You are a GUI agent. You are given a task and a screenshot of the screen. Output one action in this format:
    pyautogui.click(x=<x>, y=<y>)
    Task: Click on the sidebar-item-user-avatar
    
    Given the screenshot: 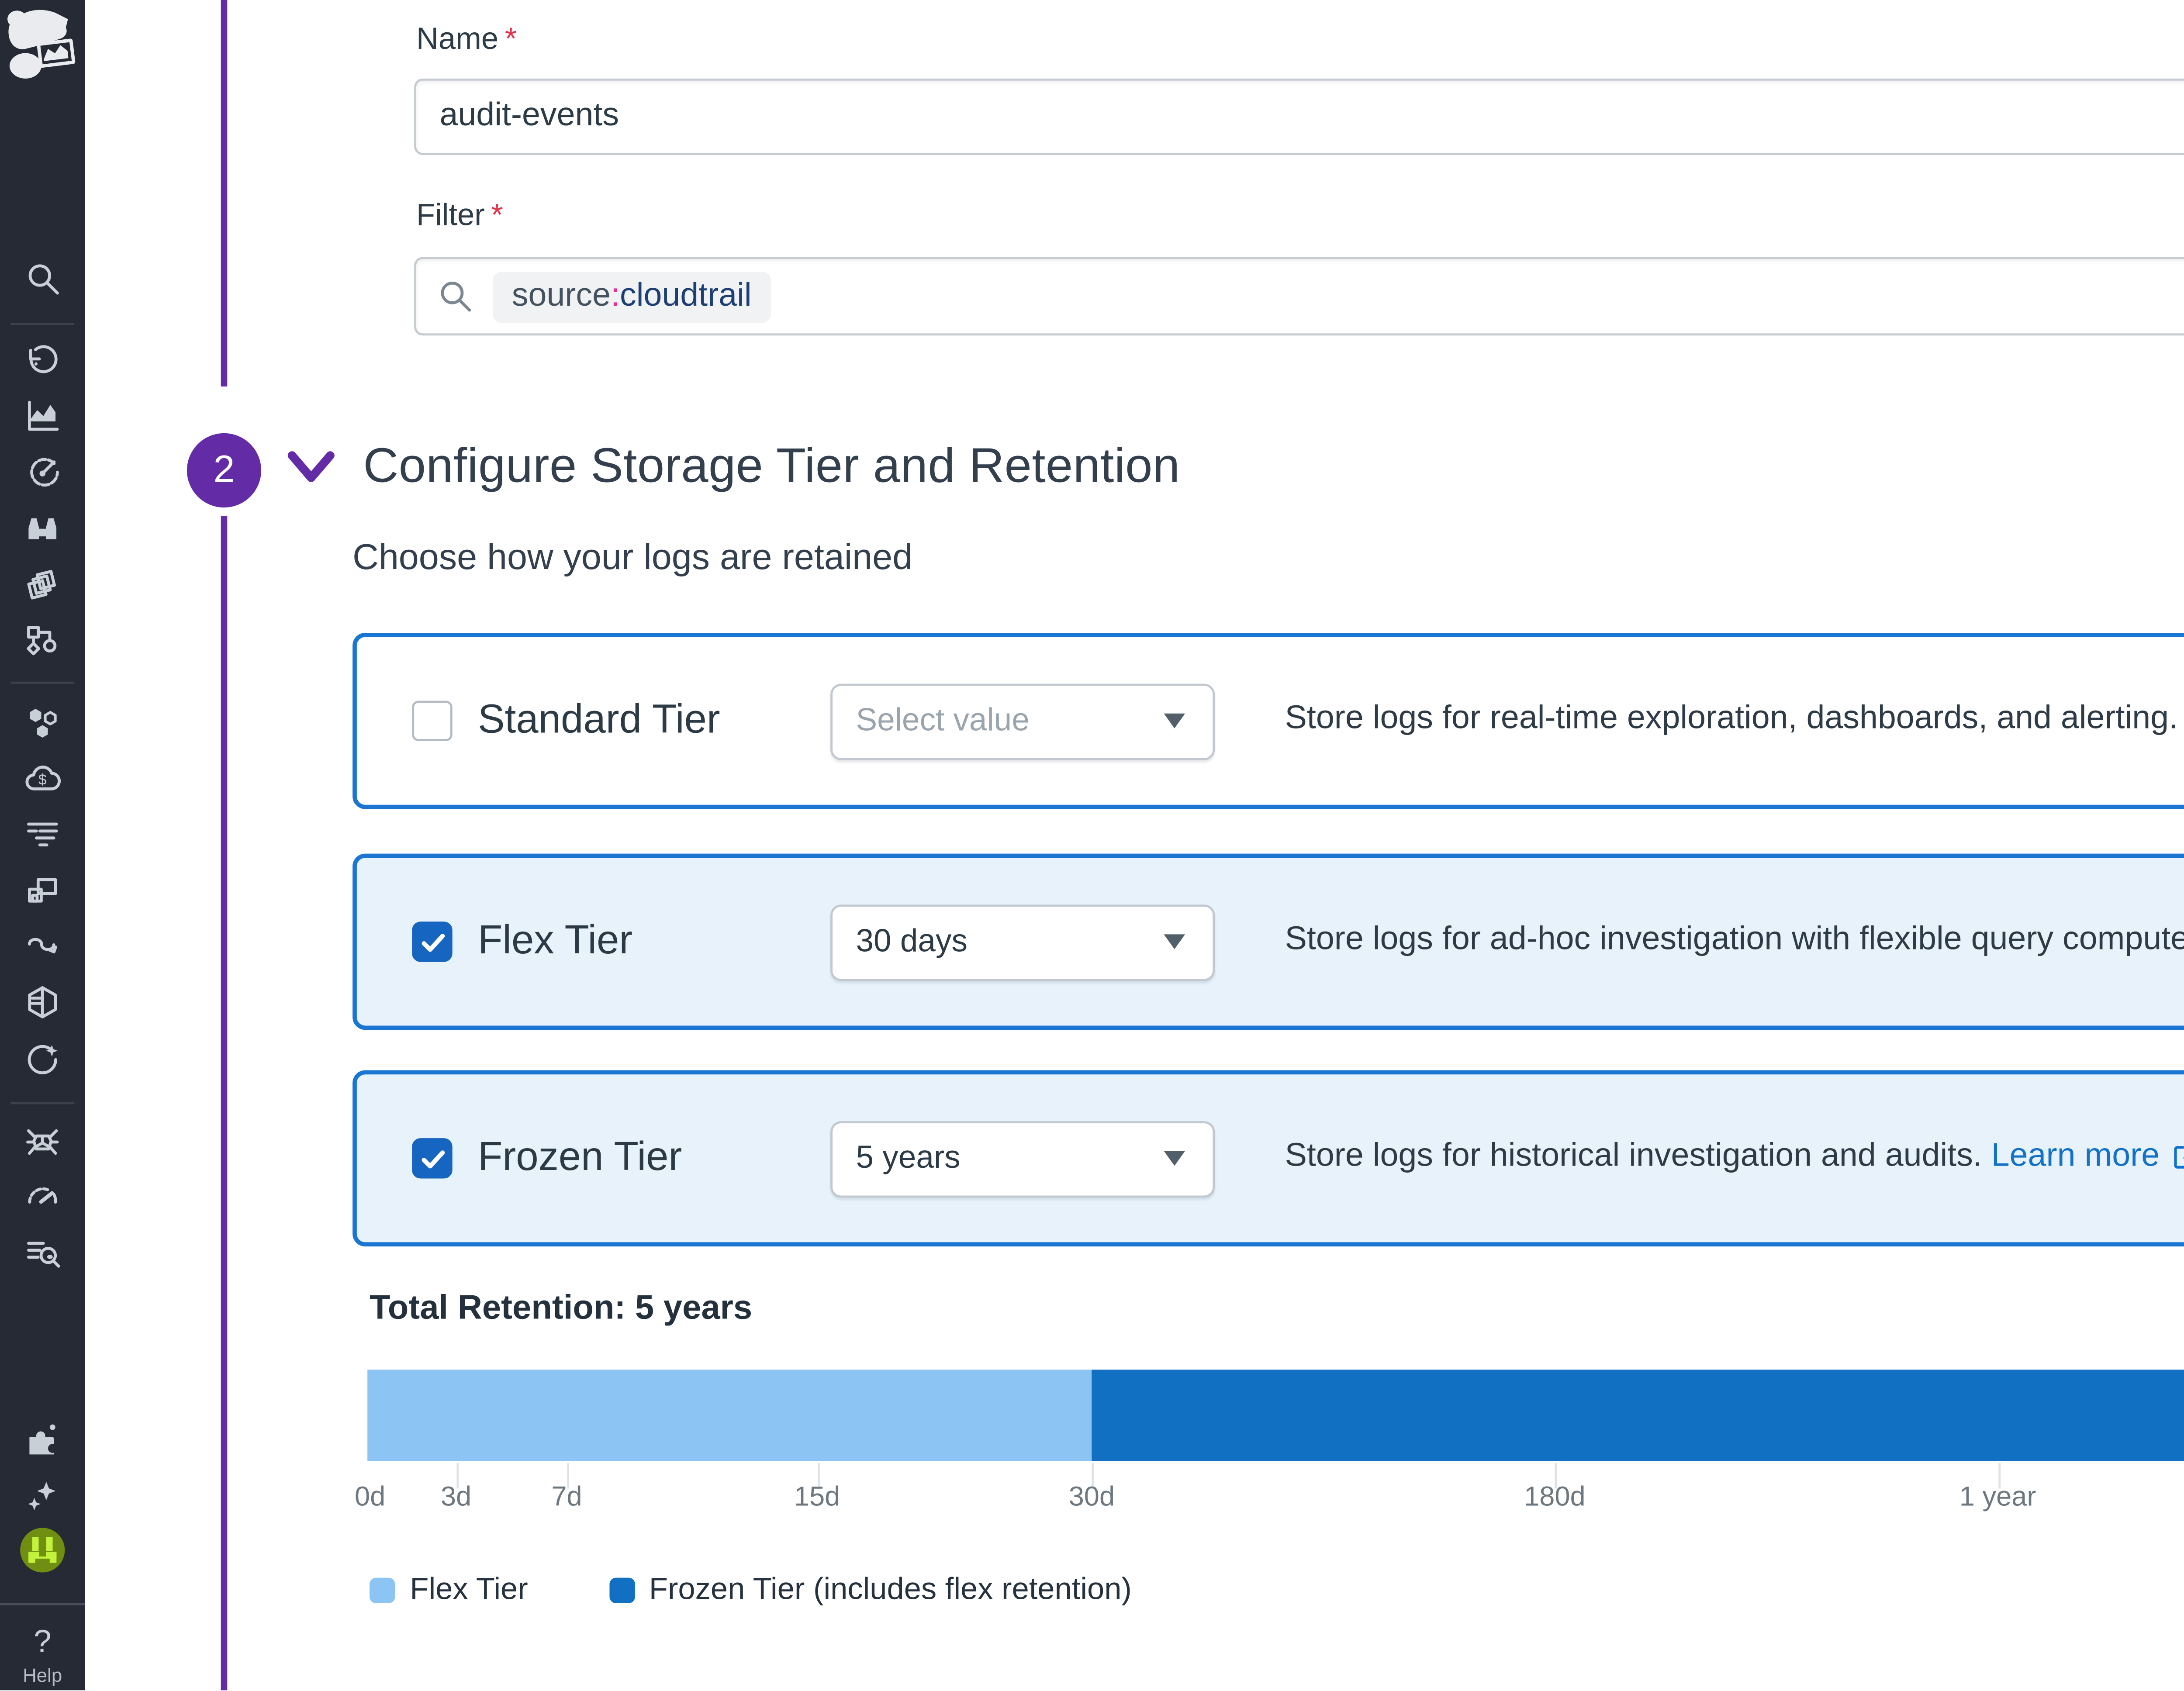 What is the action you would take?
    pyautogui.click(x=42, y=1550)
    